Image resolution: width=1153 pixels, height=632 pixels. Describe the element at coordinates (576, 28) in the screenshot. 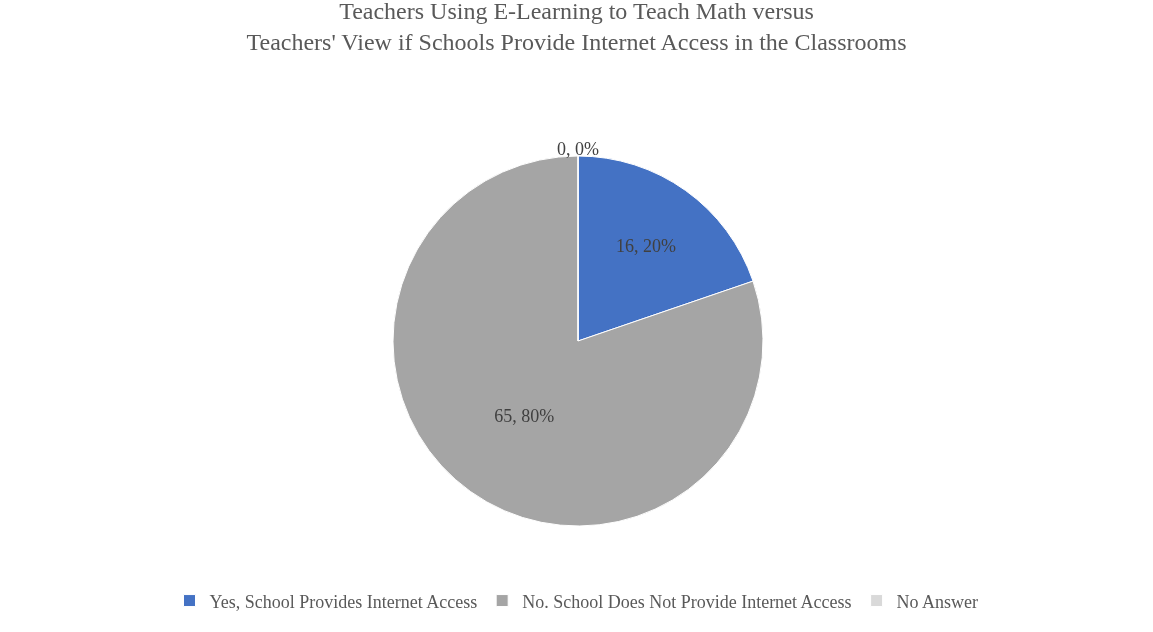

I see `chart-title: Teachers Using E-Learning to Teach Math versus Teachers' View if Schools Provide Internet Access in the Classrooms` at that location.